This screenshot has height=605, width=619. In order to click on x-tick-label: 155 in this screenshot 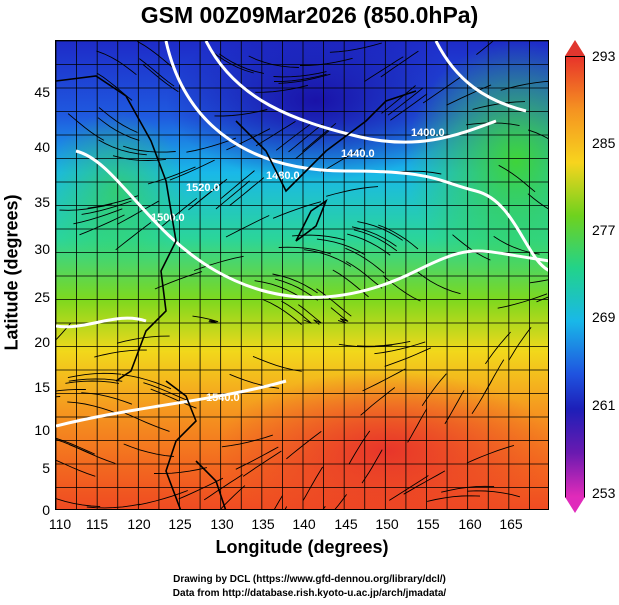, I will do `click(428, 524)`.